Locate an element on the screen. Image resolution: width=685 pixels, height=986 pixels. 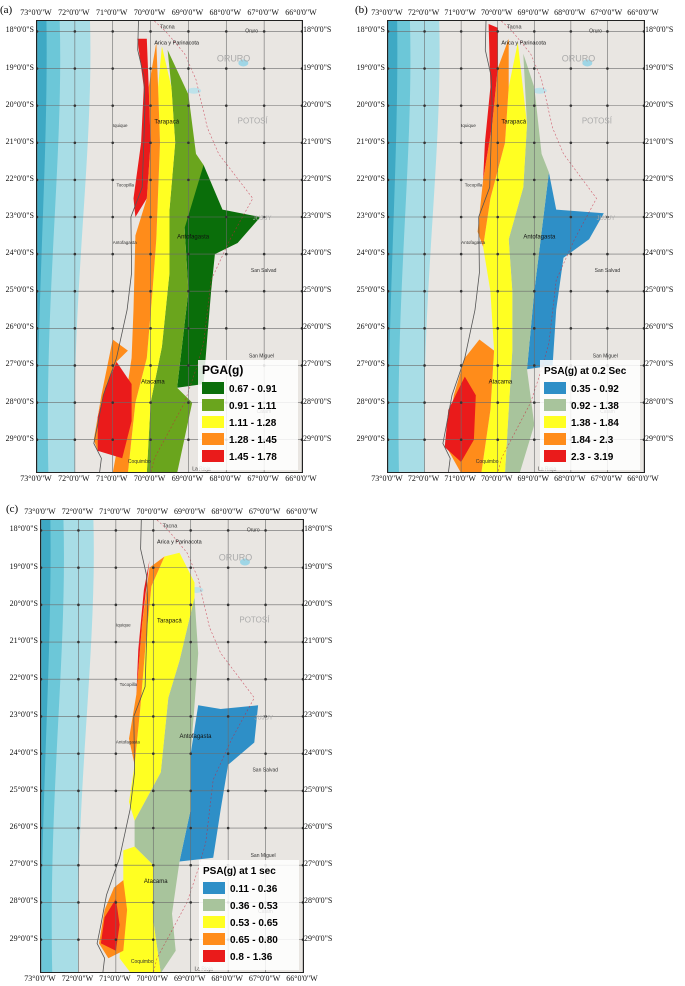
place-san-miguel: San Miguel is located at coordinates (261, 356).